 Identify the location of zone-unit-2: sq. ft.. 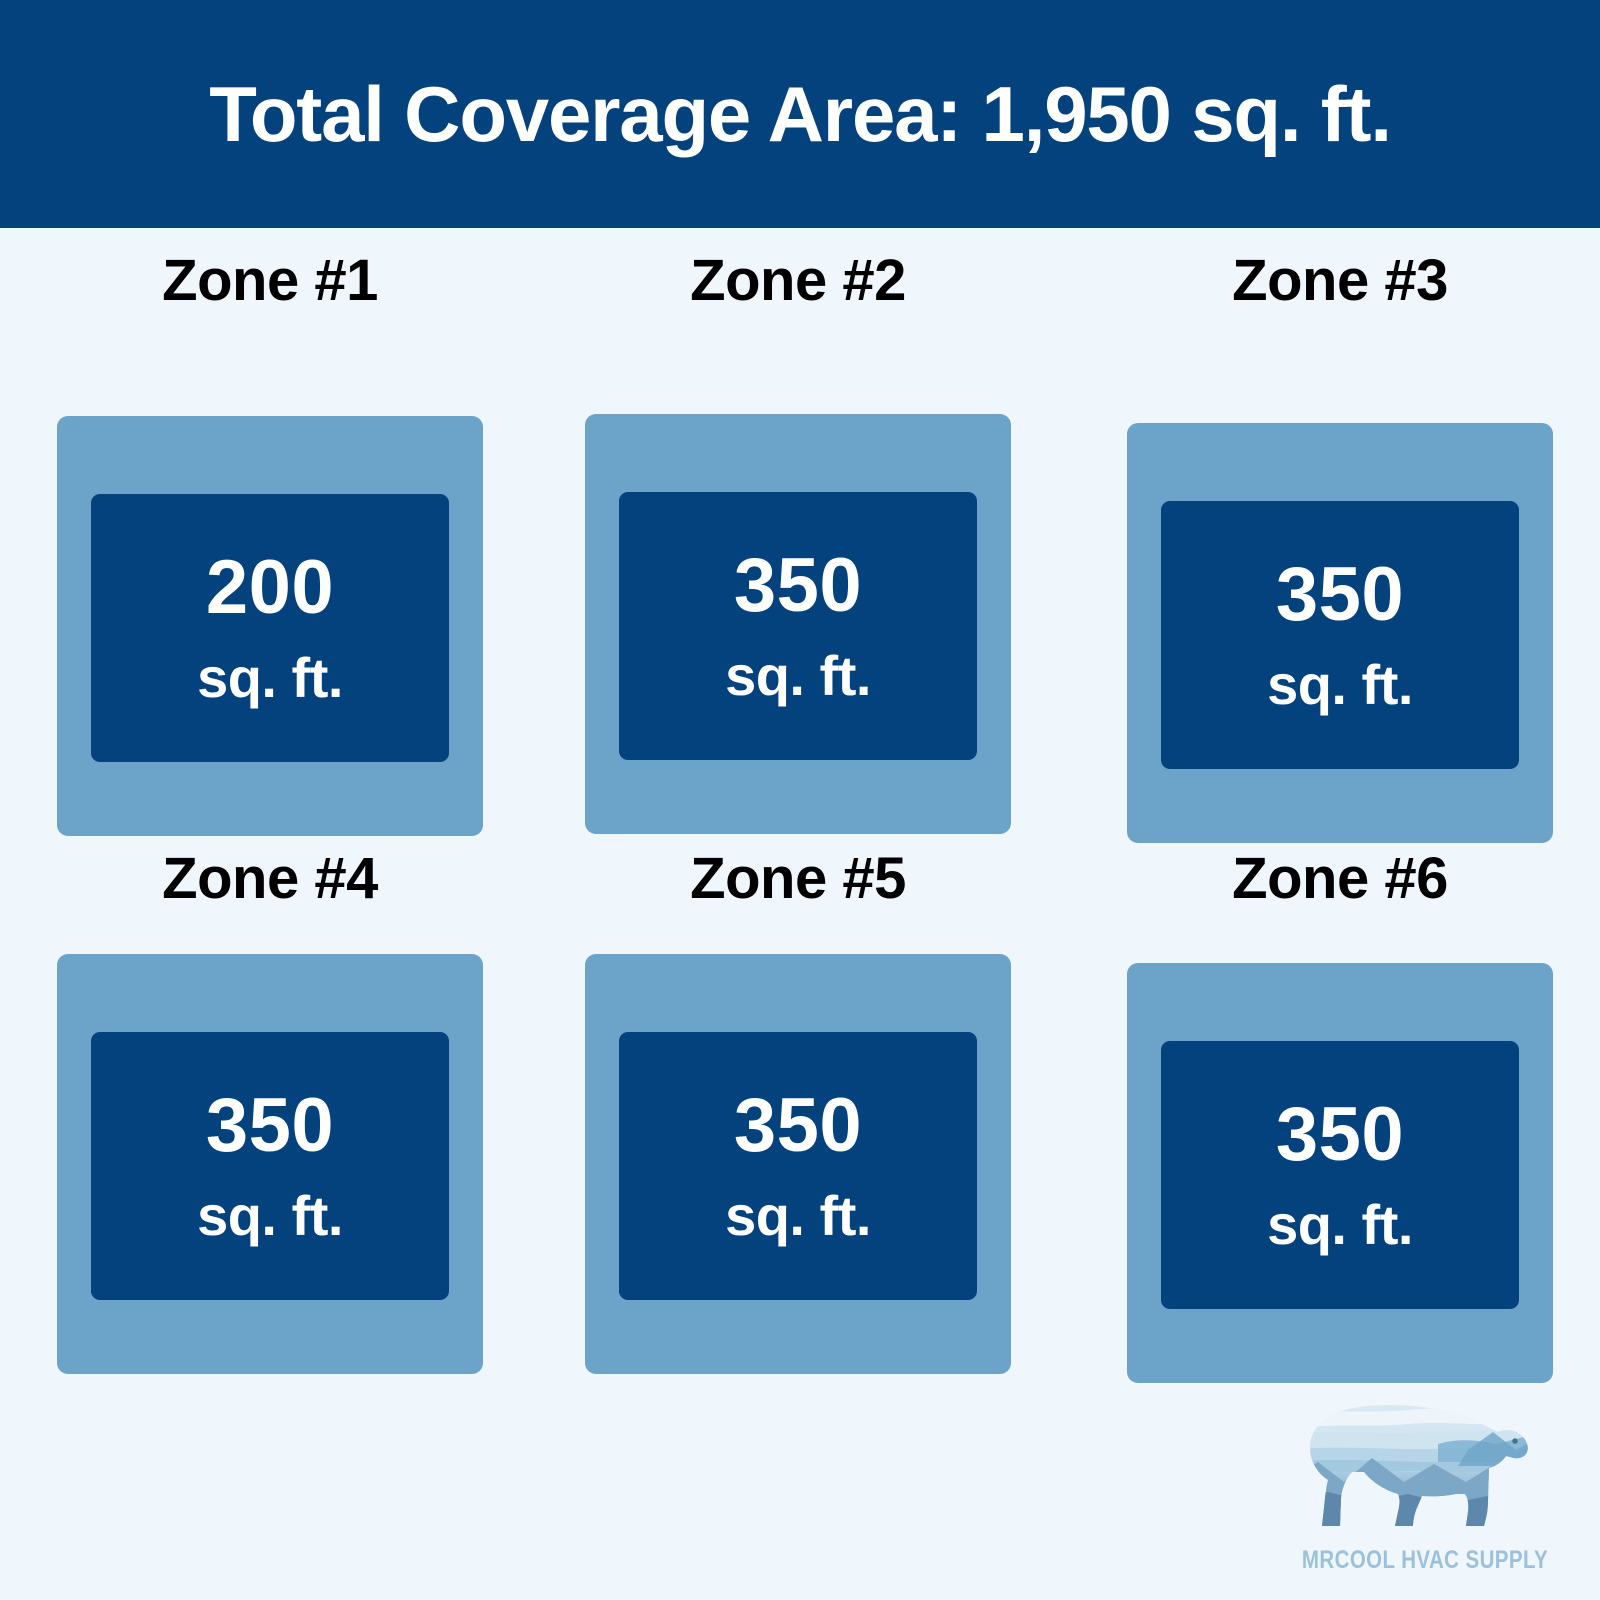
(798, 675).